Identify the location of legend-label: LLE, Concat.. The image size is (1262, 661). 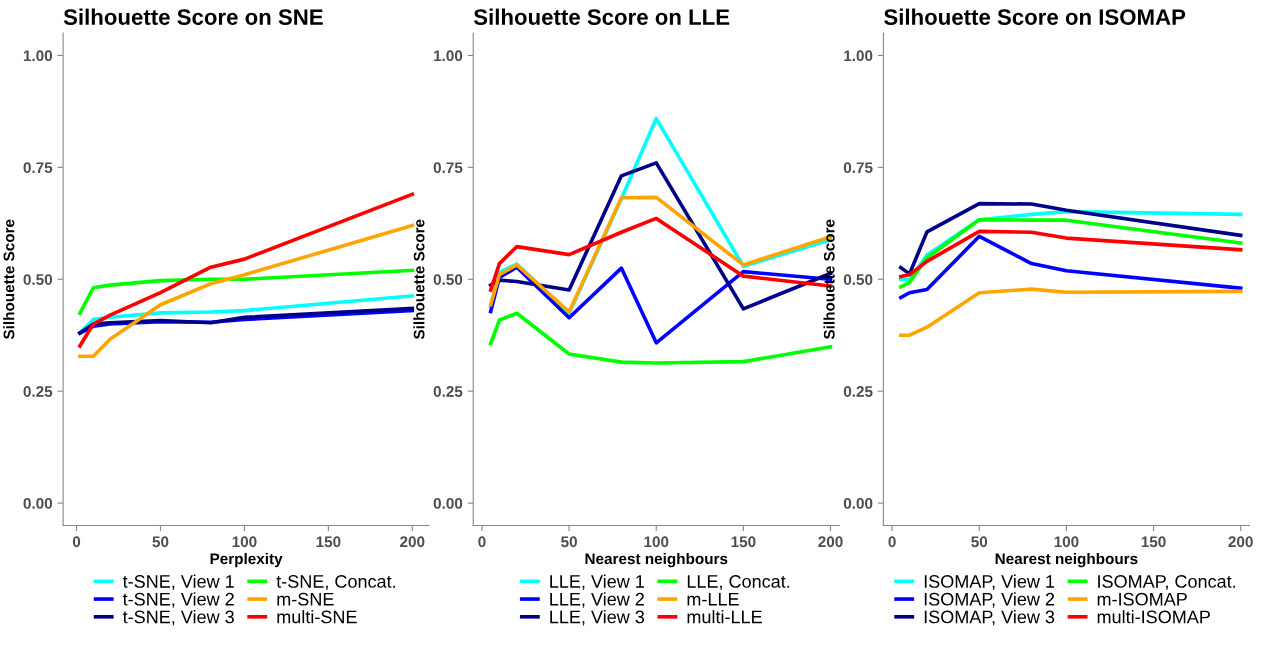
(738, 582).